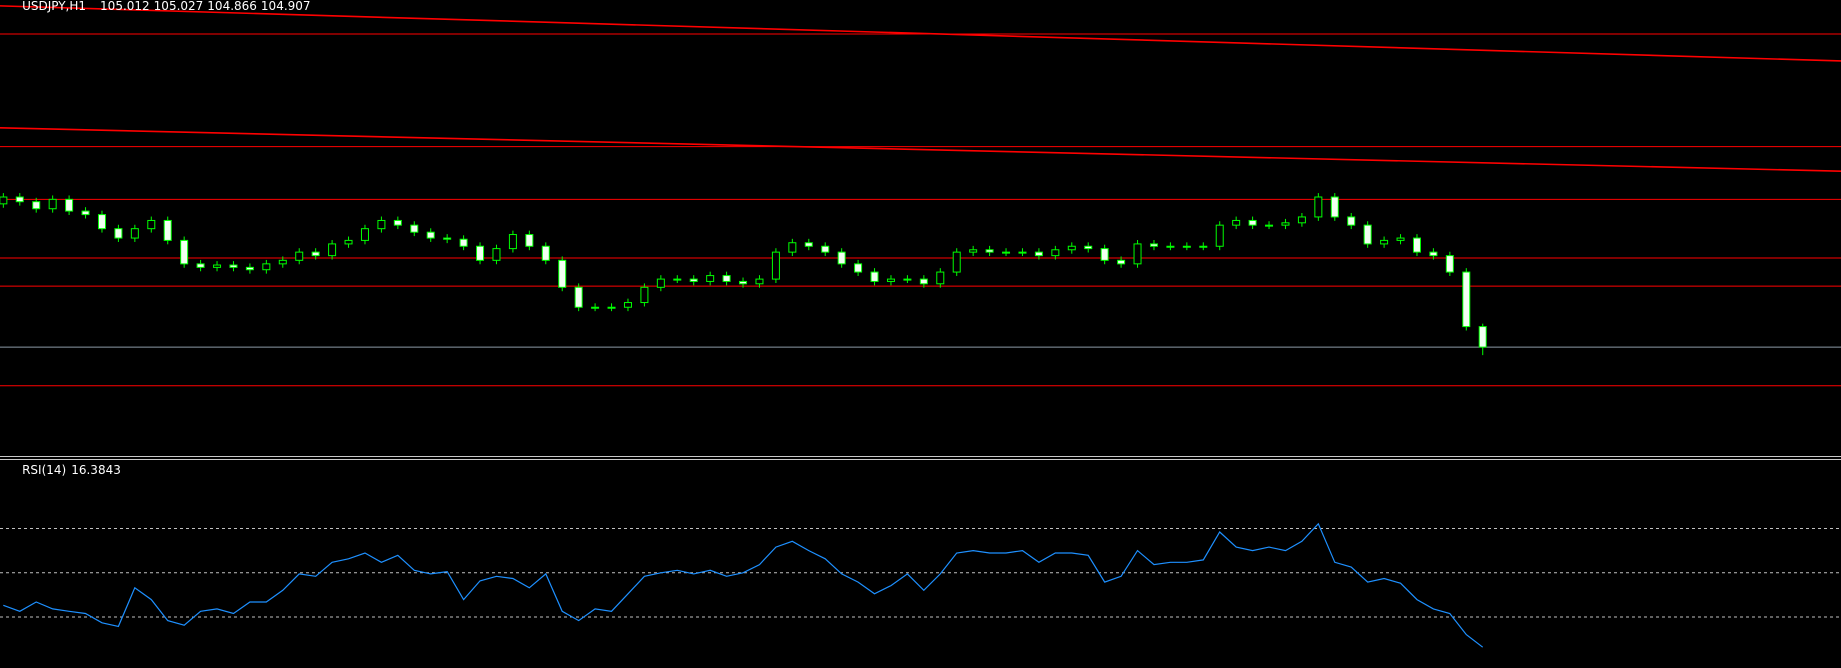 The height and width of the screenshot is (668, 1841). Describe the element at coordinates (920, 33) in the screenshot. I see `trend-line` at that location.